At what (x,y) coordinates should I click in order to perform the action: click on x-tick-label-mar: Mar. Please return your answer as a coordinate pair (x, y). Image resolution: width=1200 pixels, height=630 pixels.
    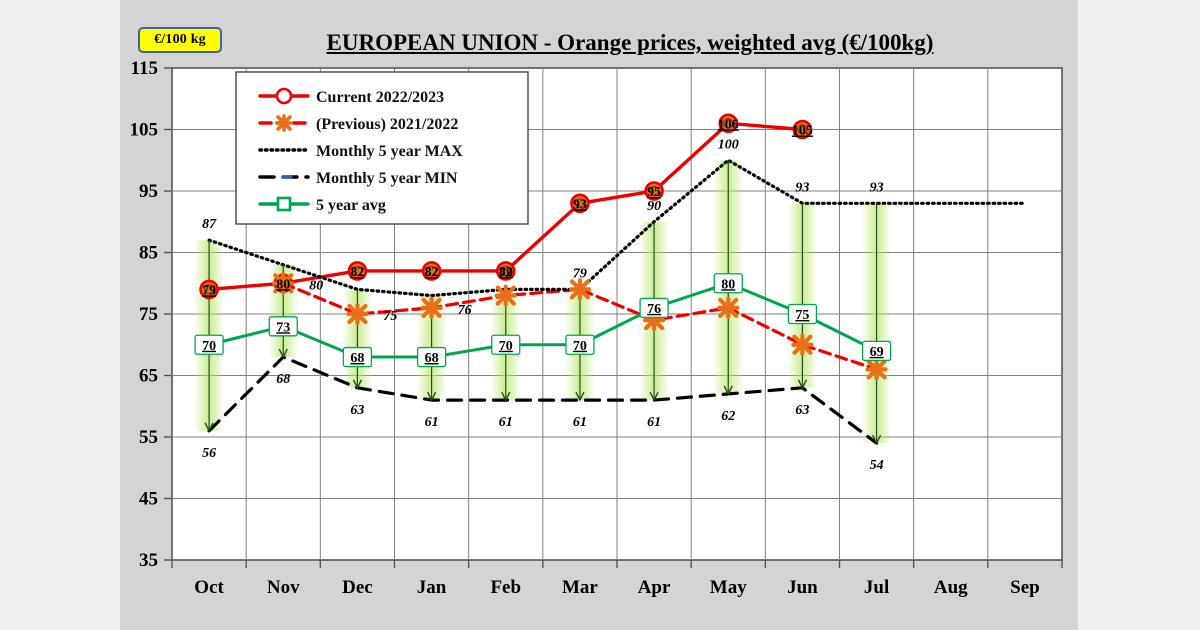
    Looking at the image, I should click on (580, 587).